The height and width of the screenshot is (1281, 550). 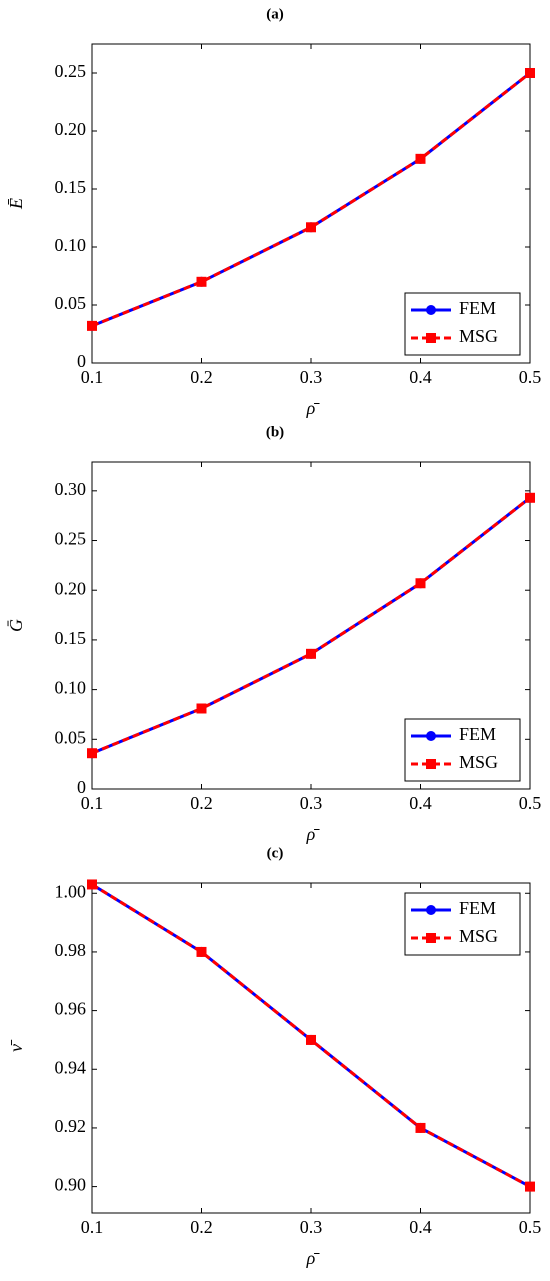 What do you see at coordinates (71, 1185) in the screenshot?
I see `y-tick-label: 0.90` at bounding box center [71, 1185].